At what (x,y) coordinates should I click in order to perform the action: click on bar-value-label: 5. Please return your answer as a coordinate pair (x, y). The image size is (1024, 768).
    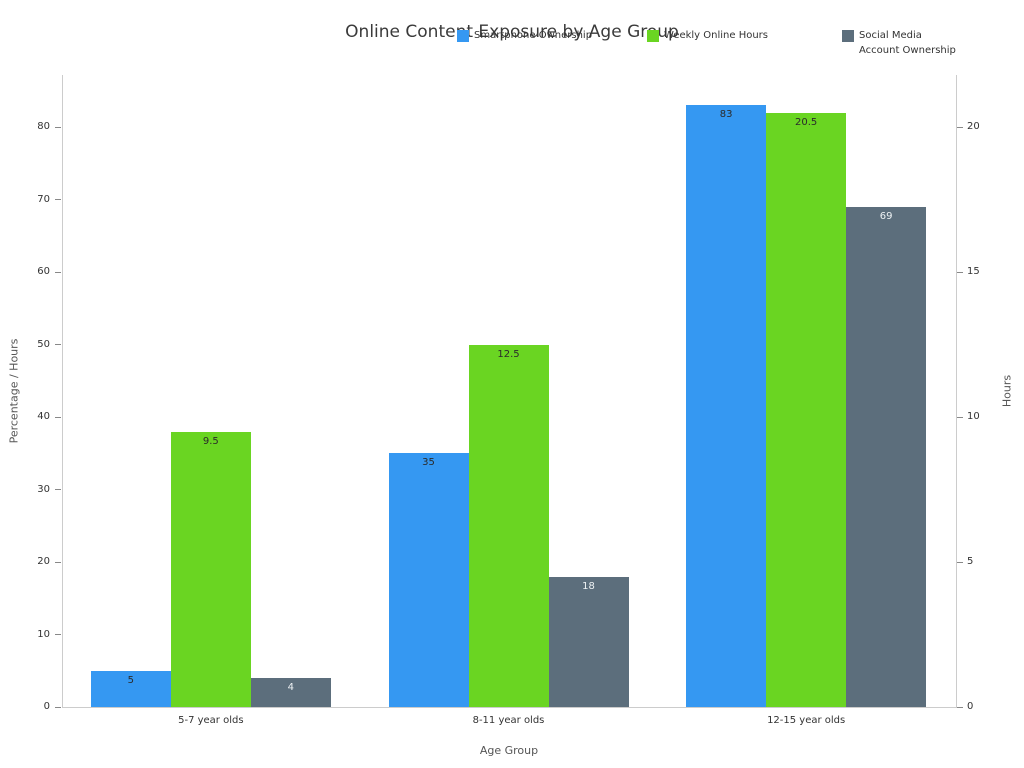
    Looking at the image, I should click on (131, 680).